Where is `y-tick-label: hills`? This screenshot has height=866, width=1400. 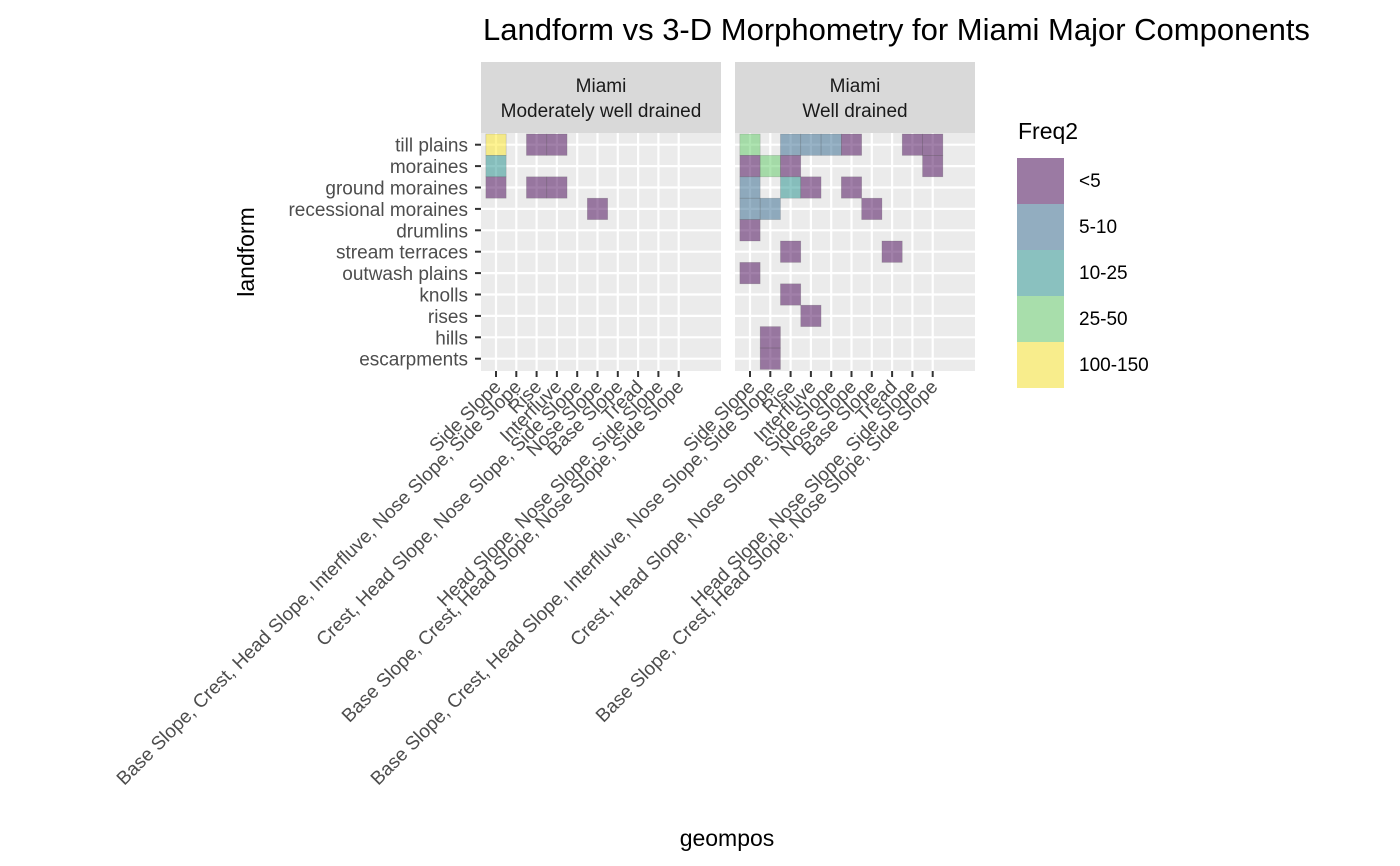
y-tick-label: hills is located at coordinates (451, 338).